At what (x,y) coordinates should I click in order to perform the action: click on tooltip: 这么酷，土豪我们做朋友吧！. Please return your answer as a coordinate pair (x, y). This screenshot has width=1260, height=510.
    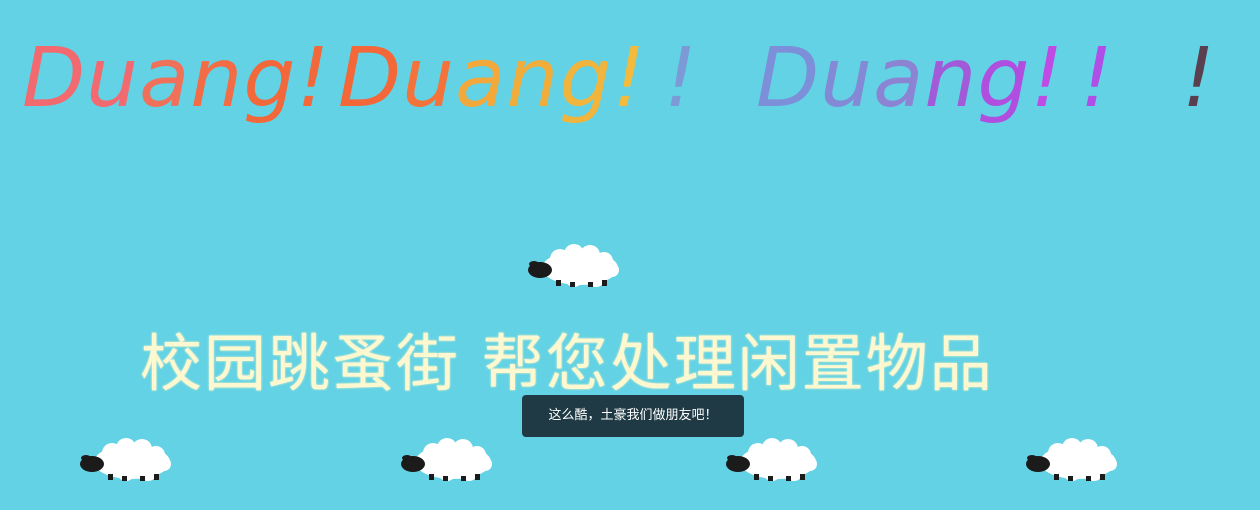
    Looking at the image, I should click on (633, 416).